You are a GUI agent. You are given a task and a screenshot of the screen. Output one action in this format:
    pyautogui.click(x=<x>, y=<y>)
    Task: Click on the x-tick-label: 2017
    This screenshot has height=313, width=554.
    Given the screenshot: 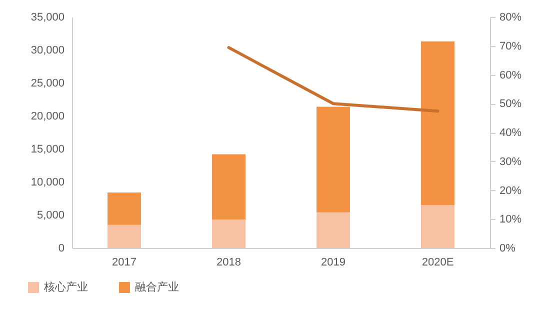 What is the action you would take?
    pyautogui.click(x=124, y=262)
    